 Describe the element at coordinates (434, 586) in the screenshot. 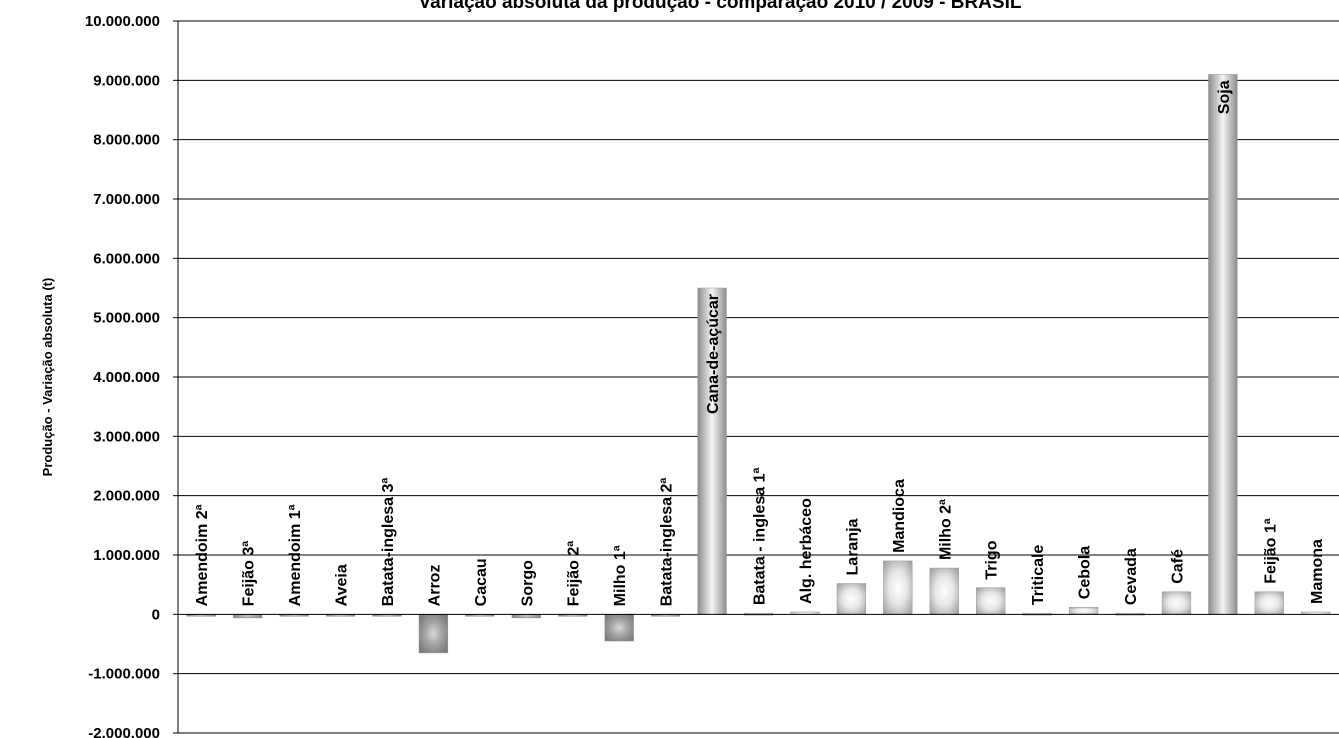

I see `bar-label: Arroz` at that location.